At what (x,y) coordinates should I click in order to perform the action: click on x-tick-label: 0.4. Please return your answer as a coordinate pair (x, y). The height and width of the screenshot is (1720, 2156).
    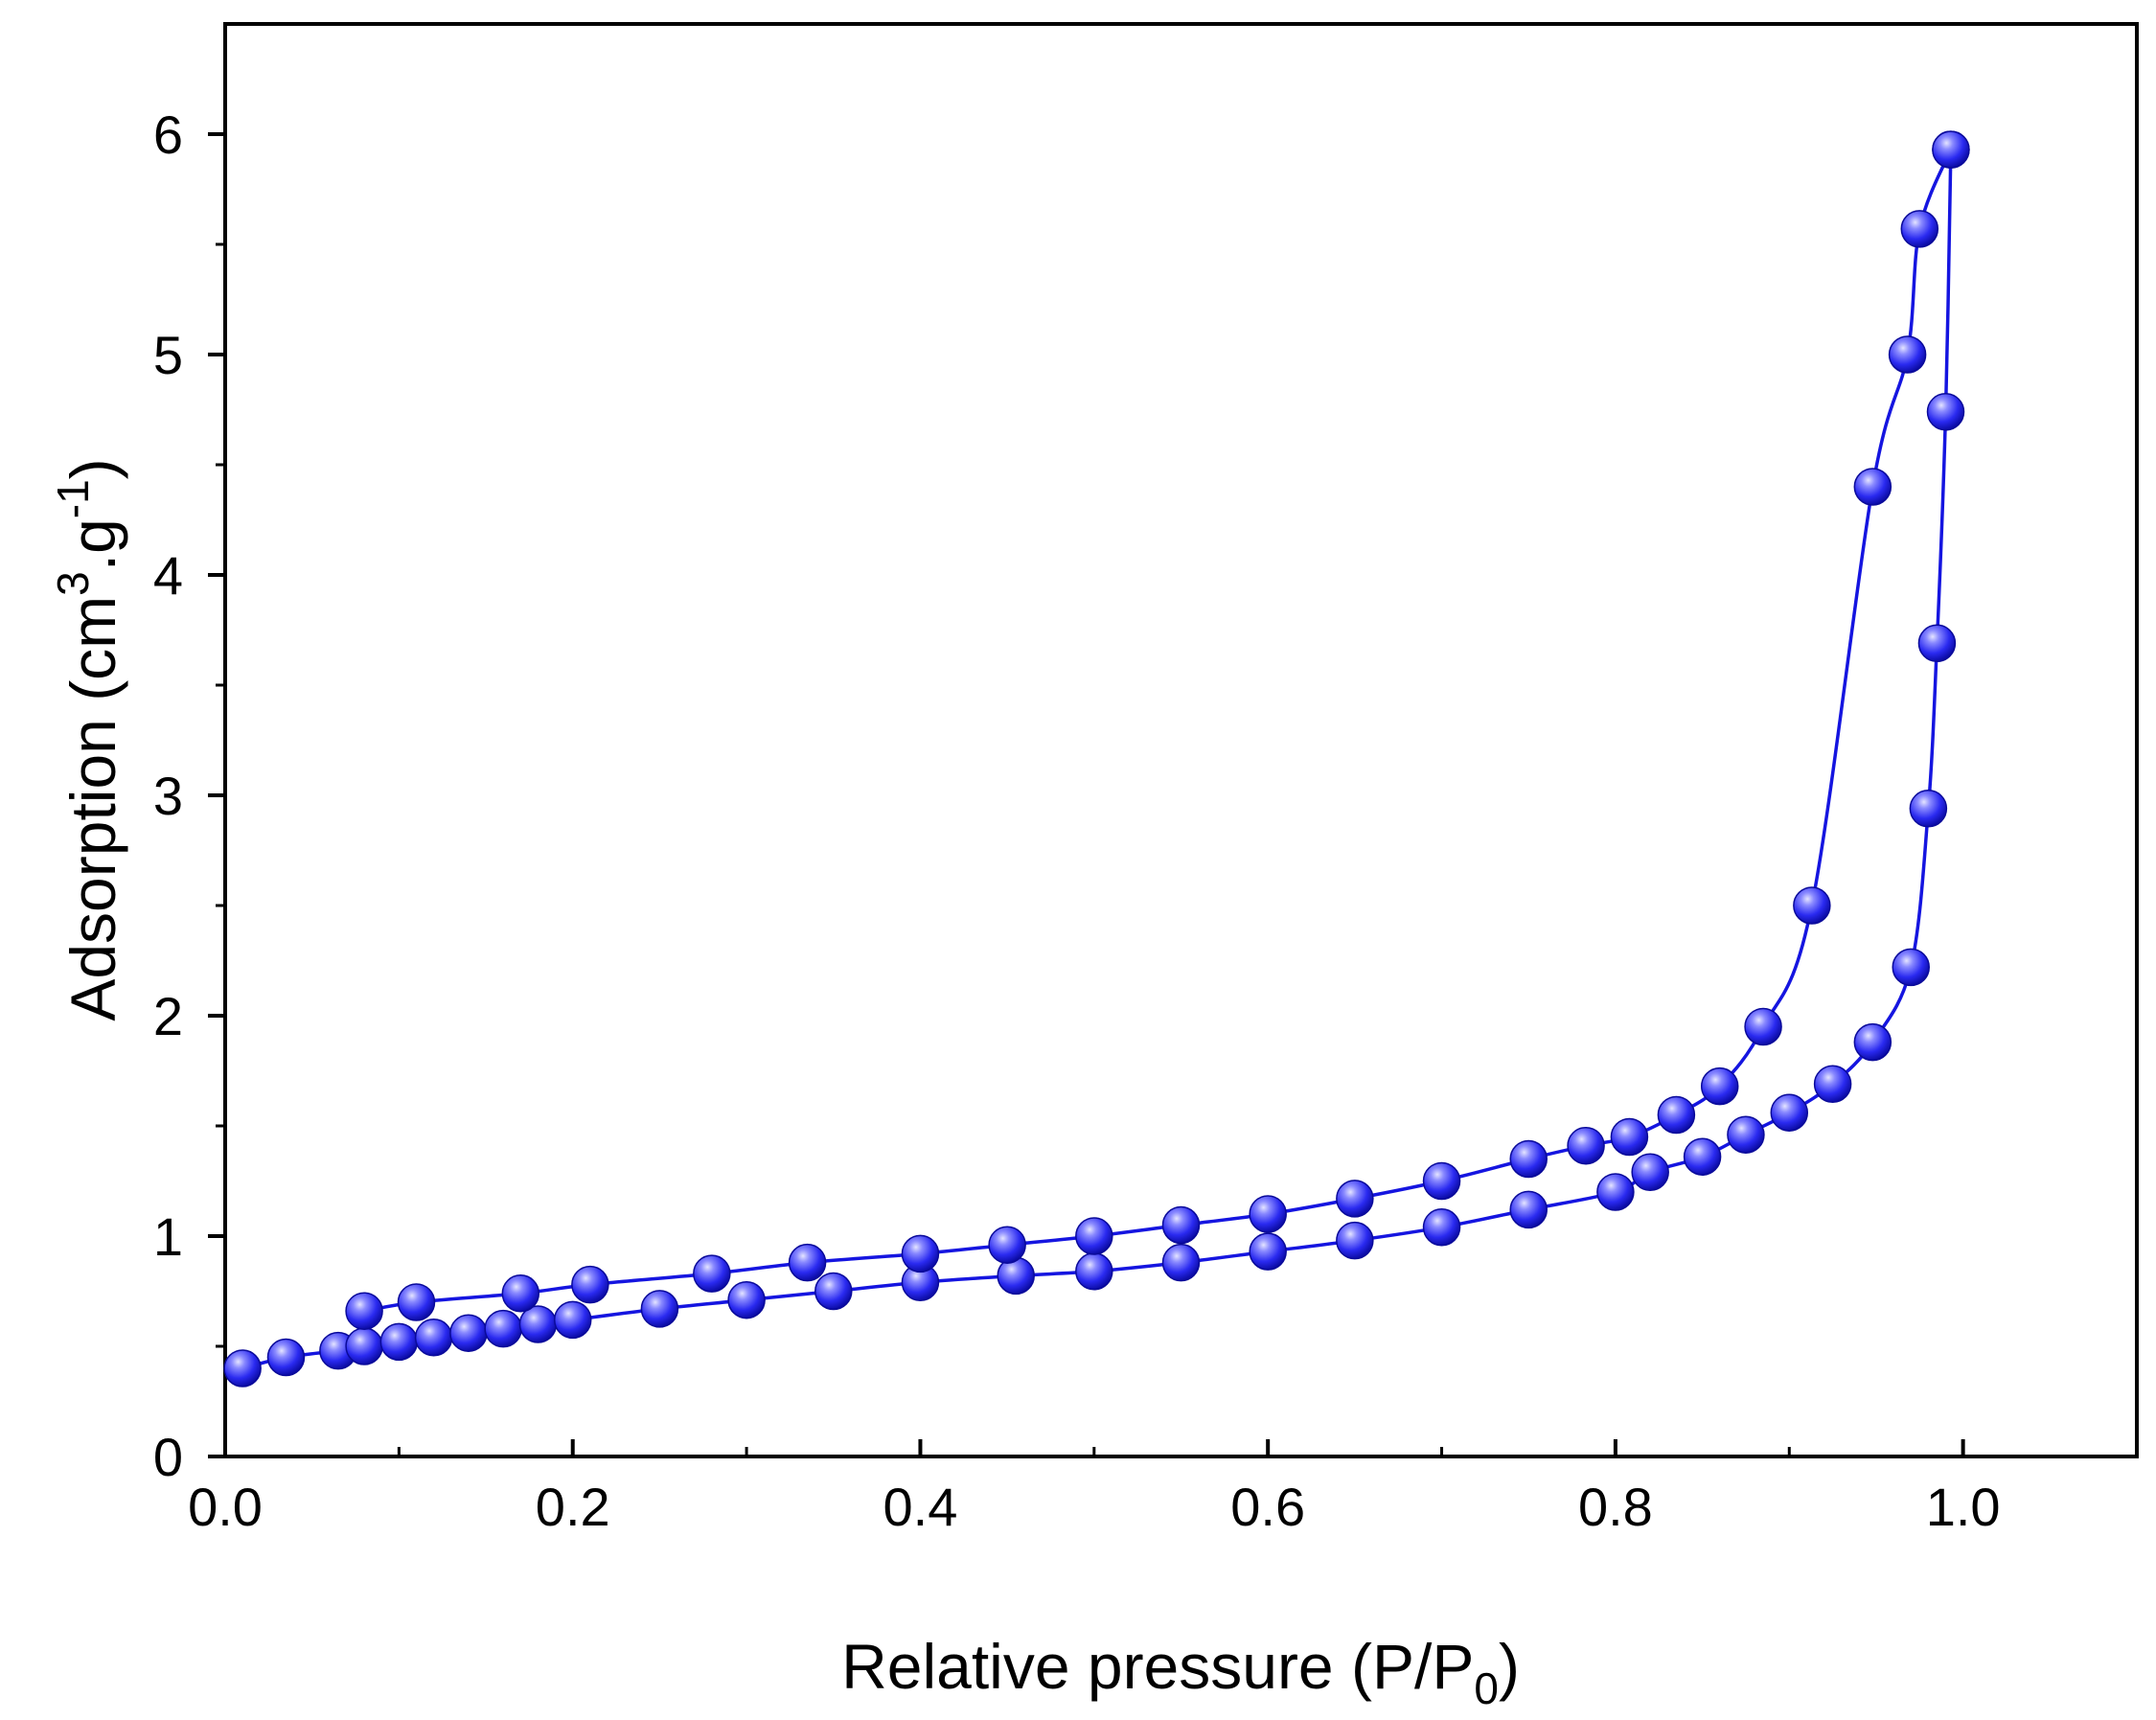
    Looking at the image, I should click on (920, 1507).